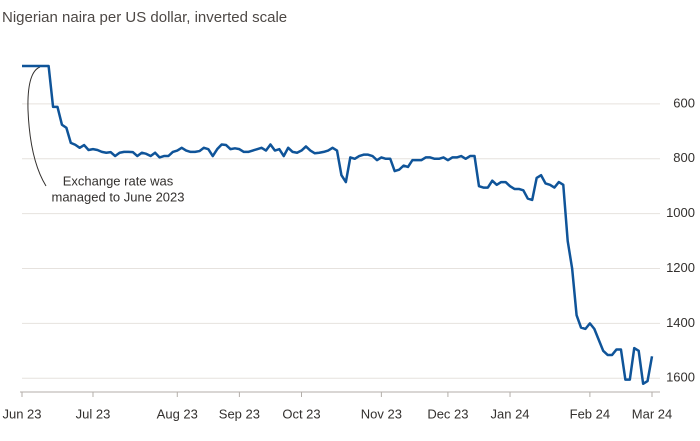 This screenshot has width=700, height=441. I want to click on x-tick-label: Jul 23, so click(93, 413).